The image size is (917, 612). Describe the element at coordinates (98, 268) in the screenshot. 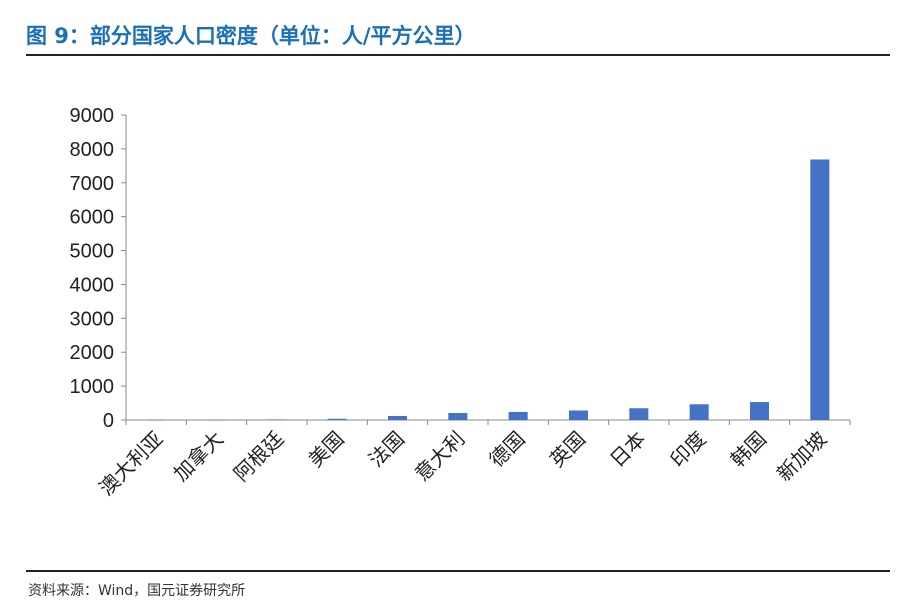

I see `y-axis: 0 1000 2000 3000 4000 5000 6000 7000 8000 9000` at that location.